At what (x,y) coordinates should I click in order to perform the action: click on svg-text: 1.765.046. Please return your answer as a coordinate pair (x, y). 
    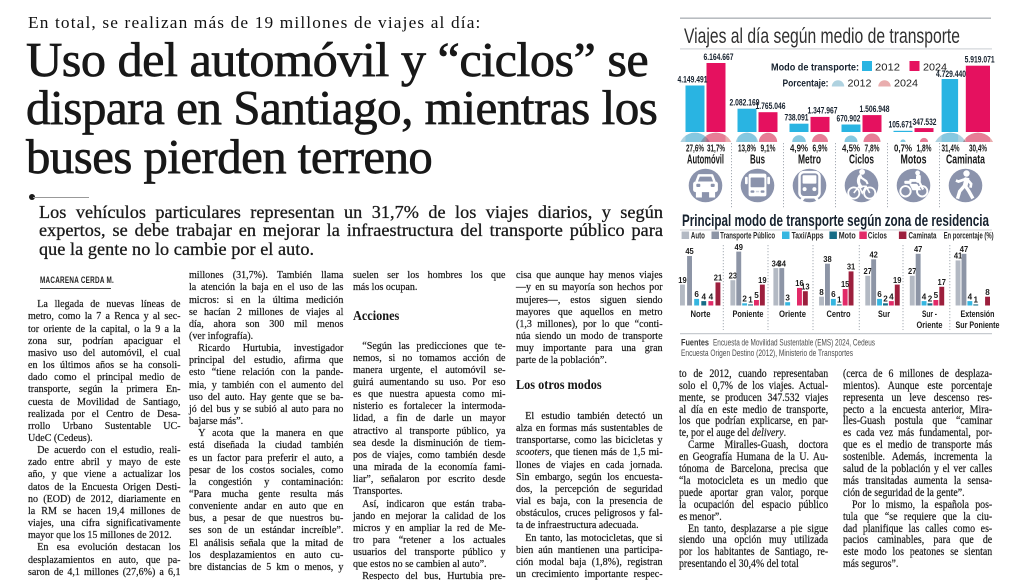
    Looking at the image, I should click on (771, 106).